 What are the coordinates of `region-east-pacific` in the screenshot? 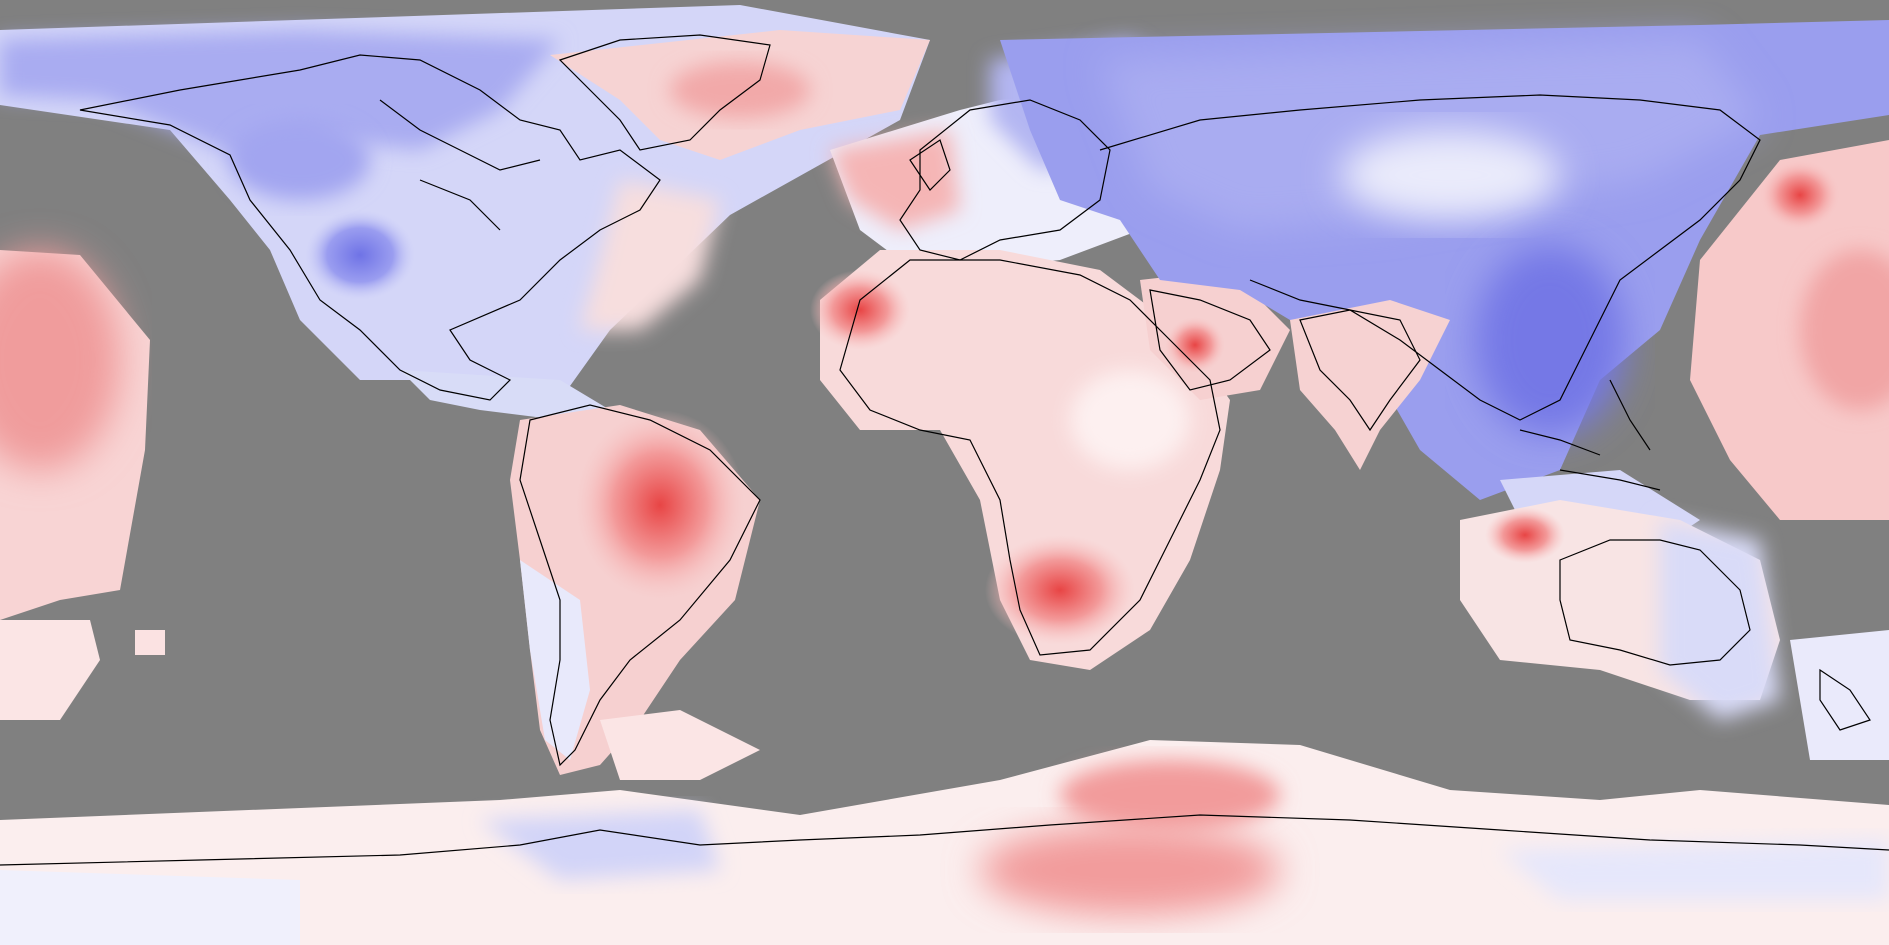 It's located at (82, 485).